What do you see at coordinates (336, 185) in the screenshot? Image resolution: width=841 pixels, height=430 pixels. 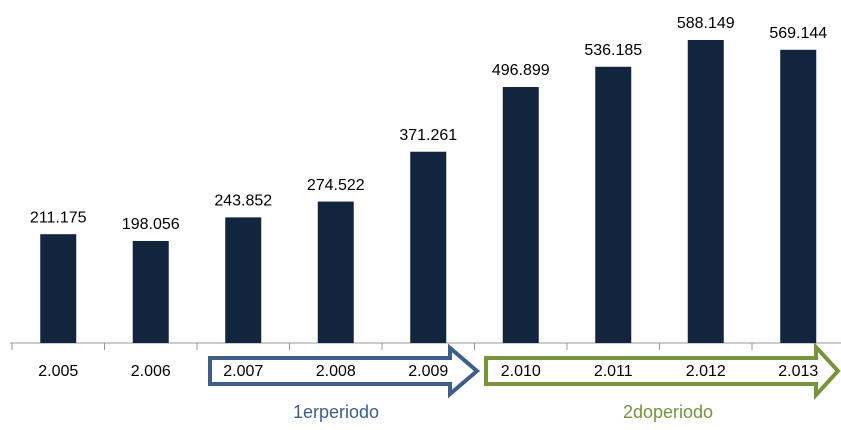 I see `data-label: 274.522` at bounding box center [336, 185].